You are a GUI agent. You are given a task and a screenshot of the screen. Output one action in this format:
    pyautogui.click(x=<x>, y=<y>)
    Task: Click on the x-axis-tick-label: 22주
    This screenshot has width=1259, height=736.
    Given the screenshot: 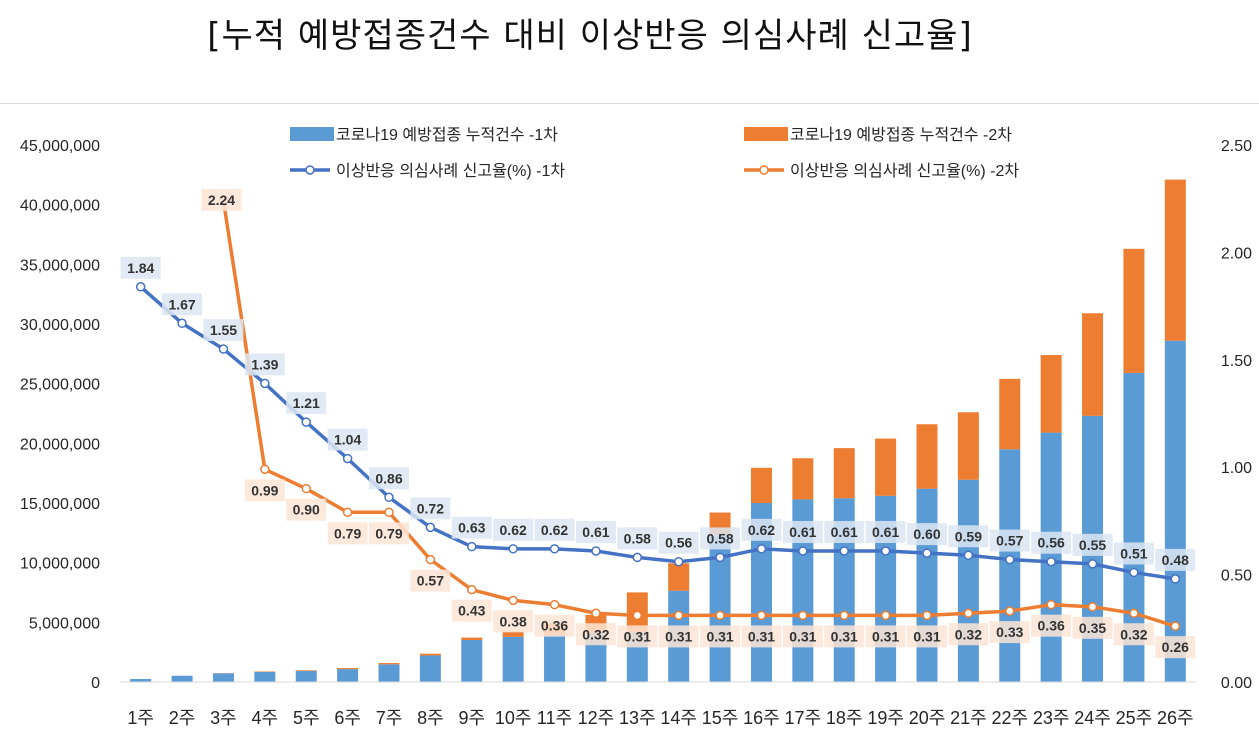 What is the action you would take?
    pyautogui.click(x=1009, y=718)
    